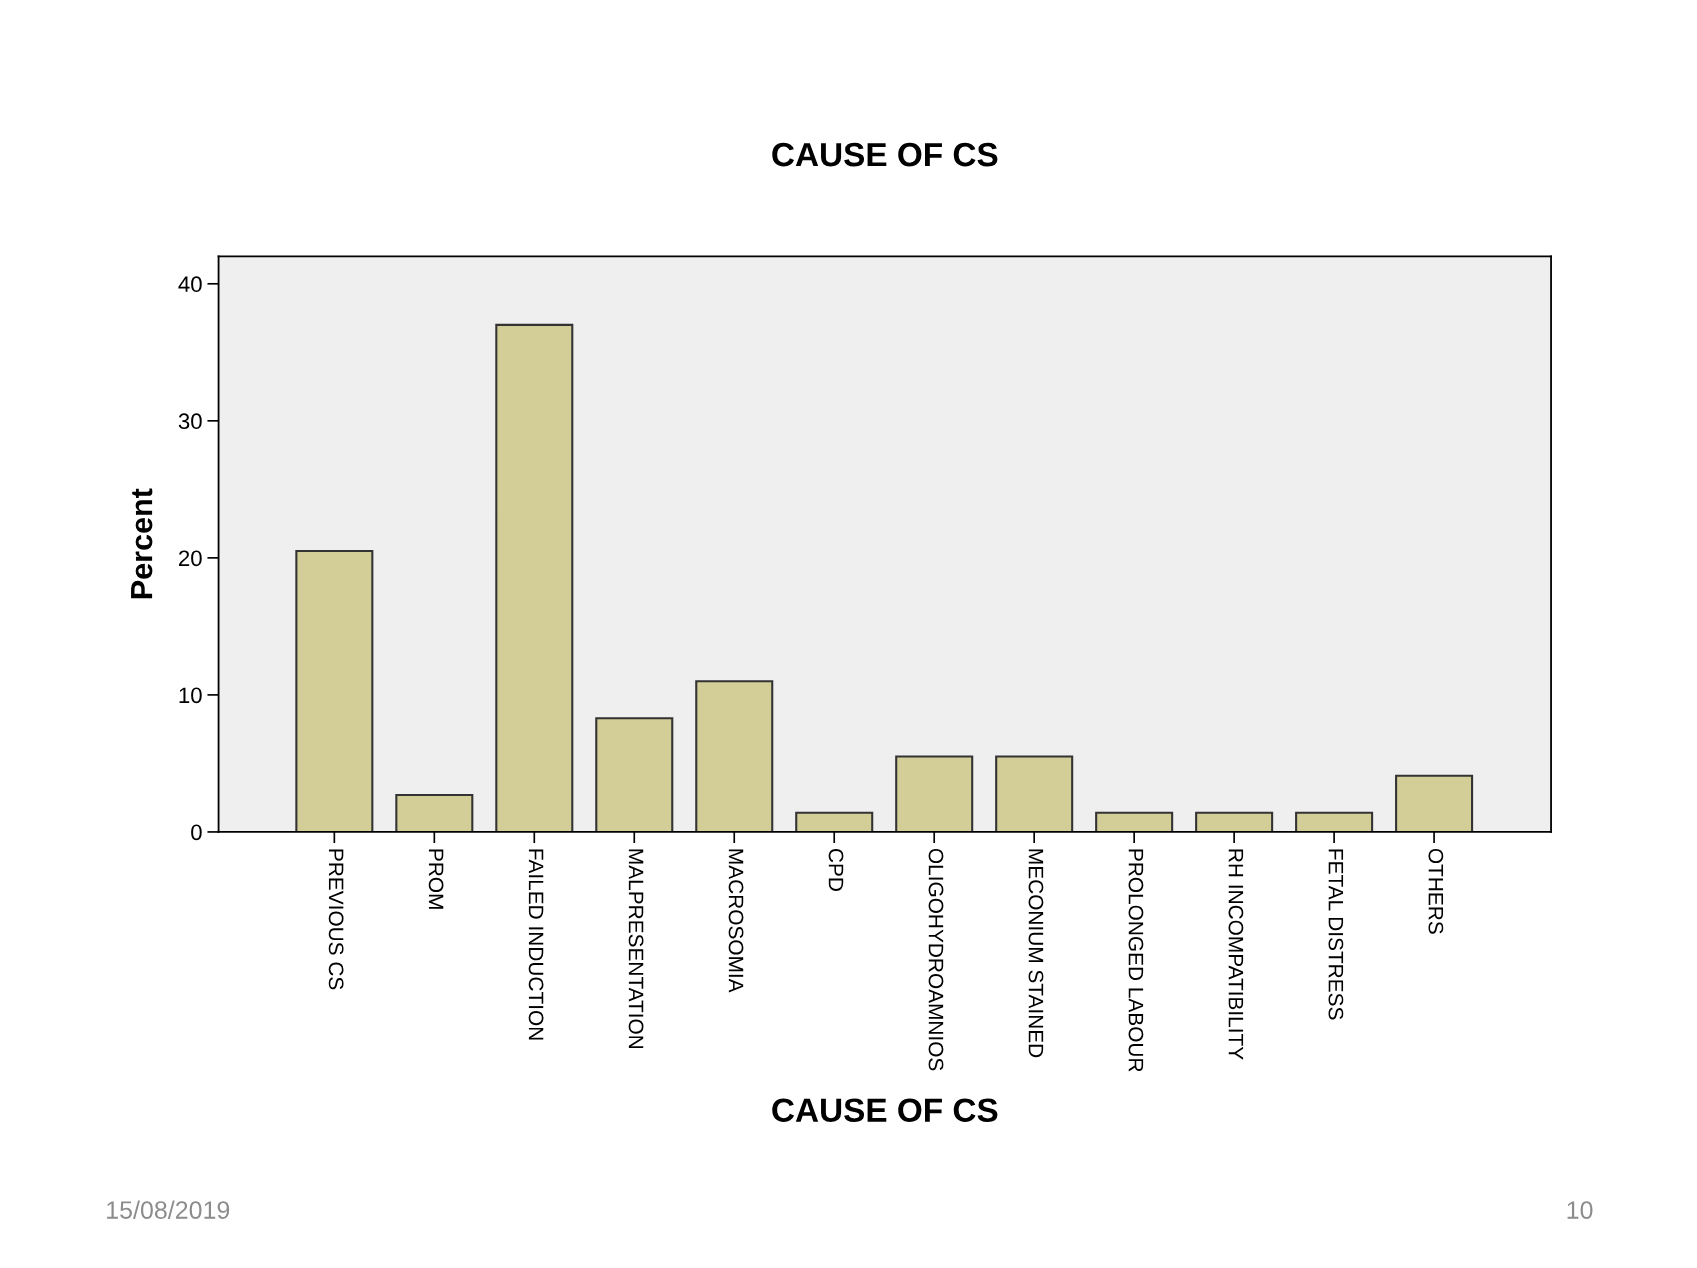 This screenshot has width=1697, height=1268. What do you see at coordinates (196, 832) in the screenshot?
I see `y-tick-label: 0` at bounding box center [196, 832].